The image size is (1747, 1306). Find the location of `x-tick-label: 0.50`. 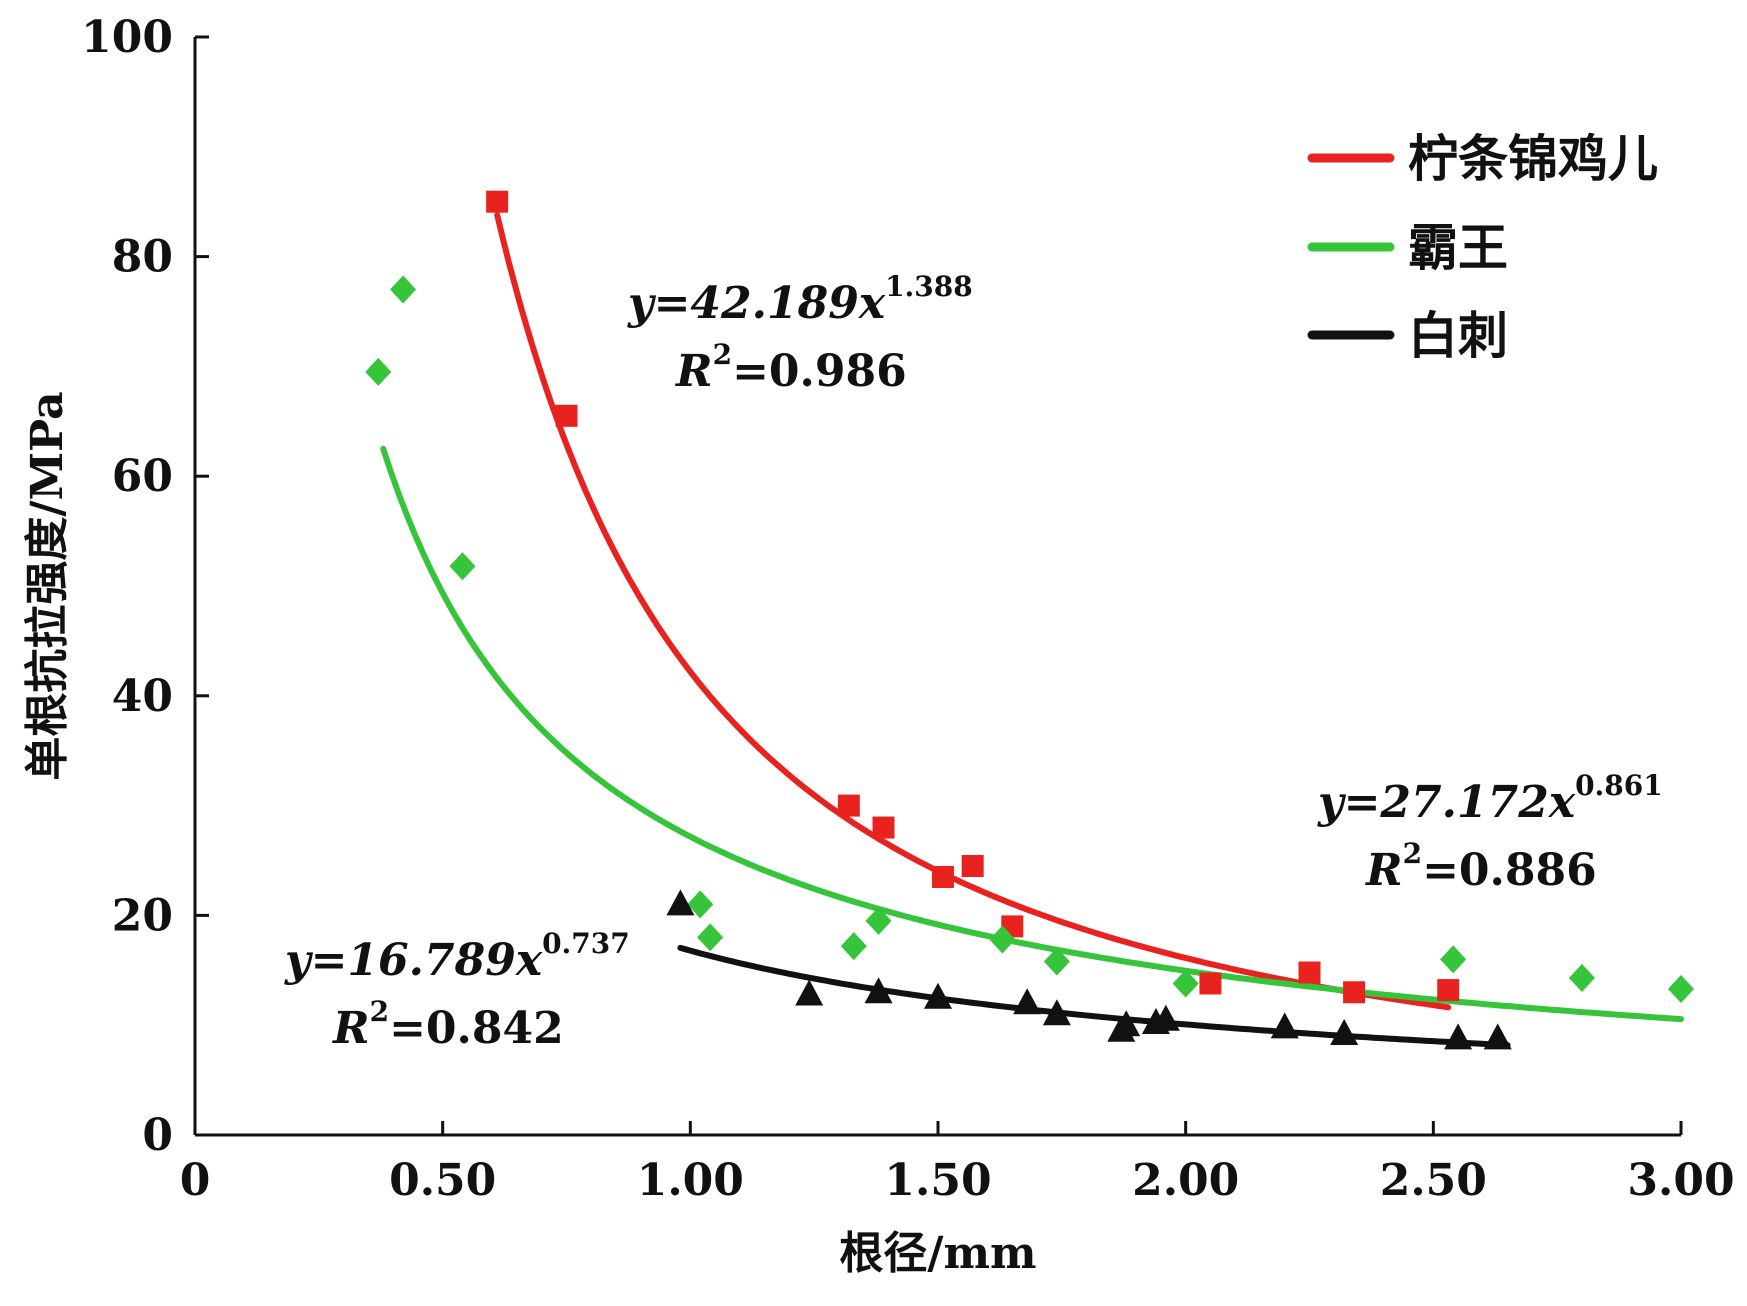

x-tick-label: 0.50 is located at coordinates (442, 1180).